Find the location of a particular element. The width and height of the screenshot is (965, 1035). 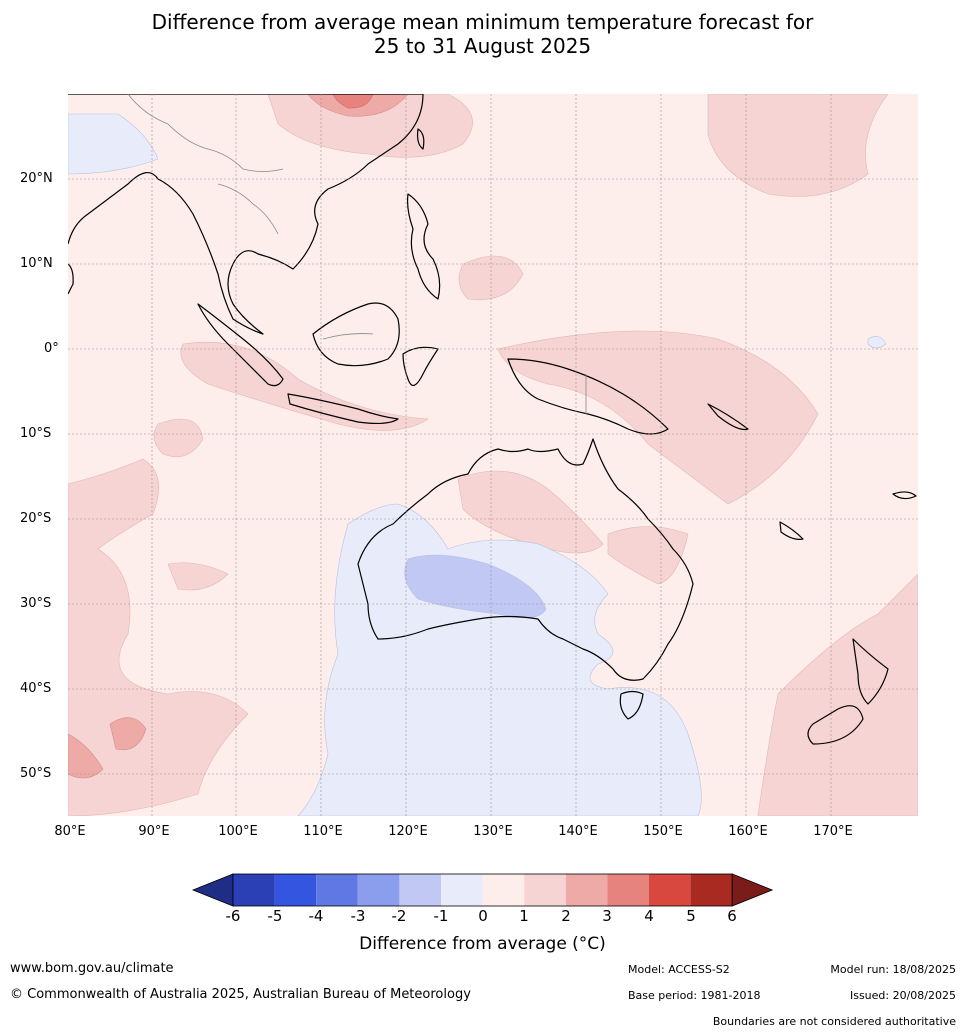

colorbar-tick: 1 is located at coordinates (524, 916).